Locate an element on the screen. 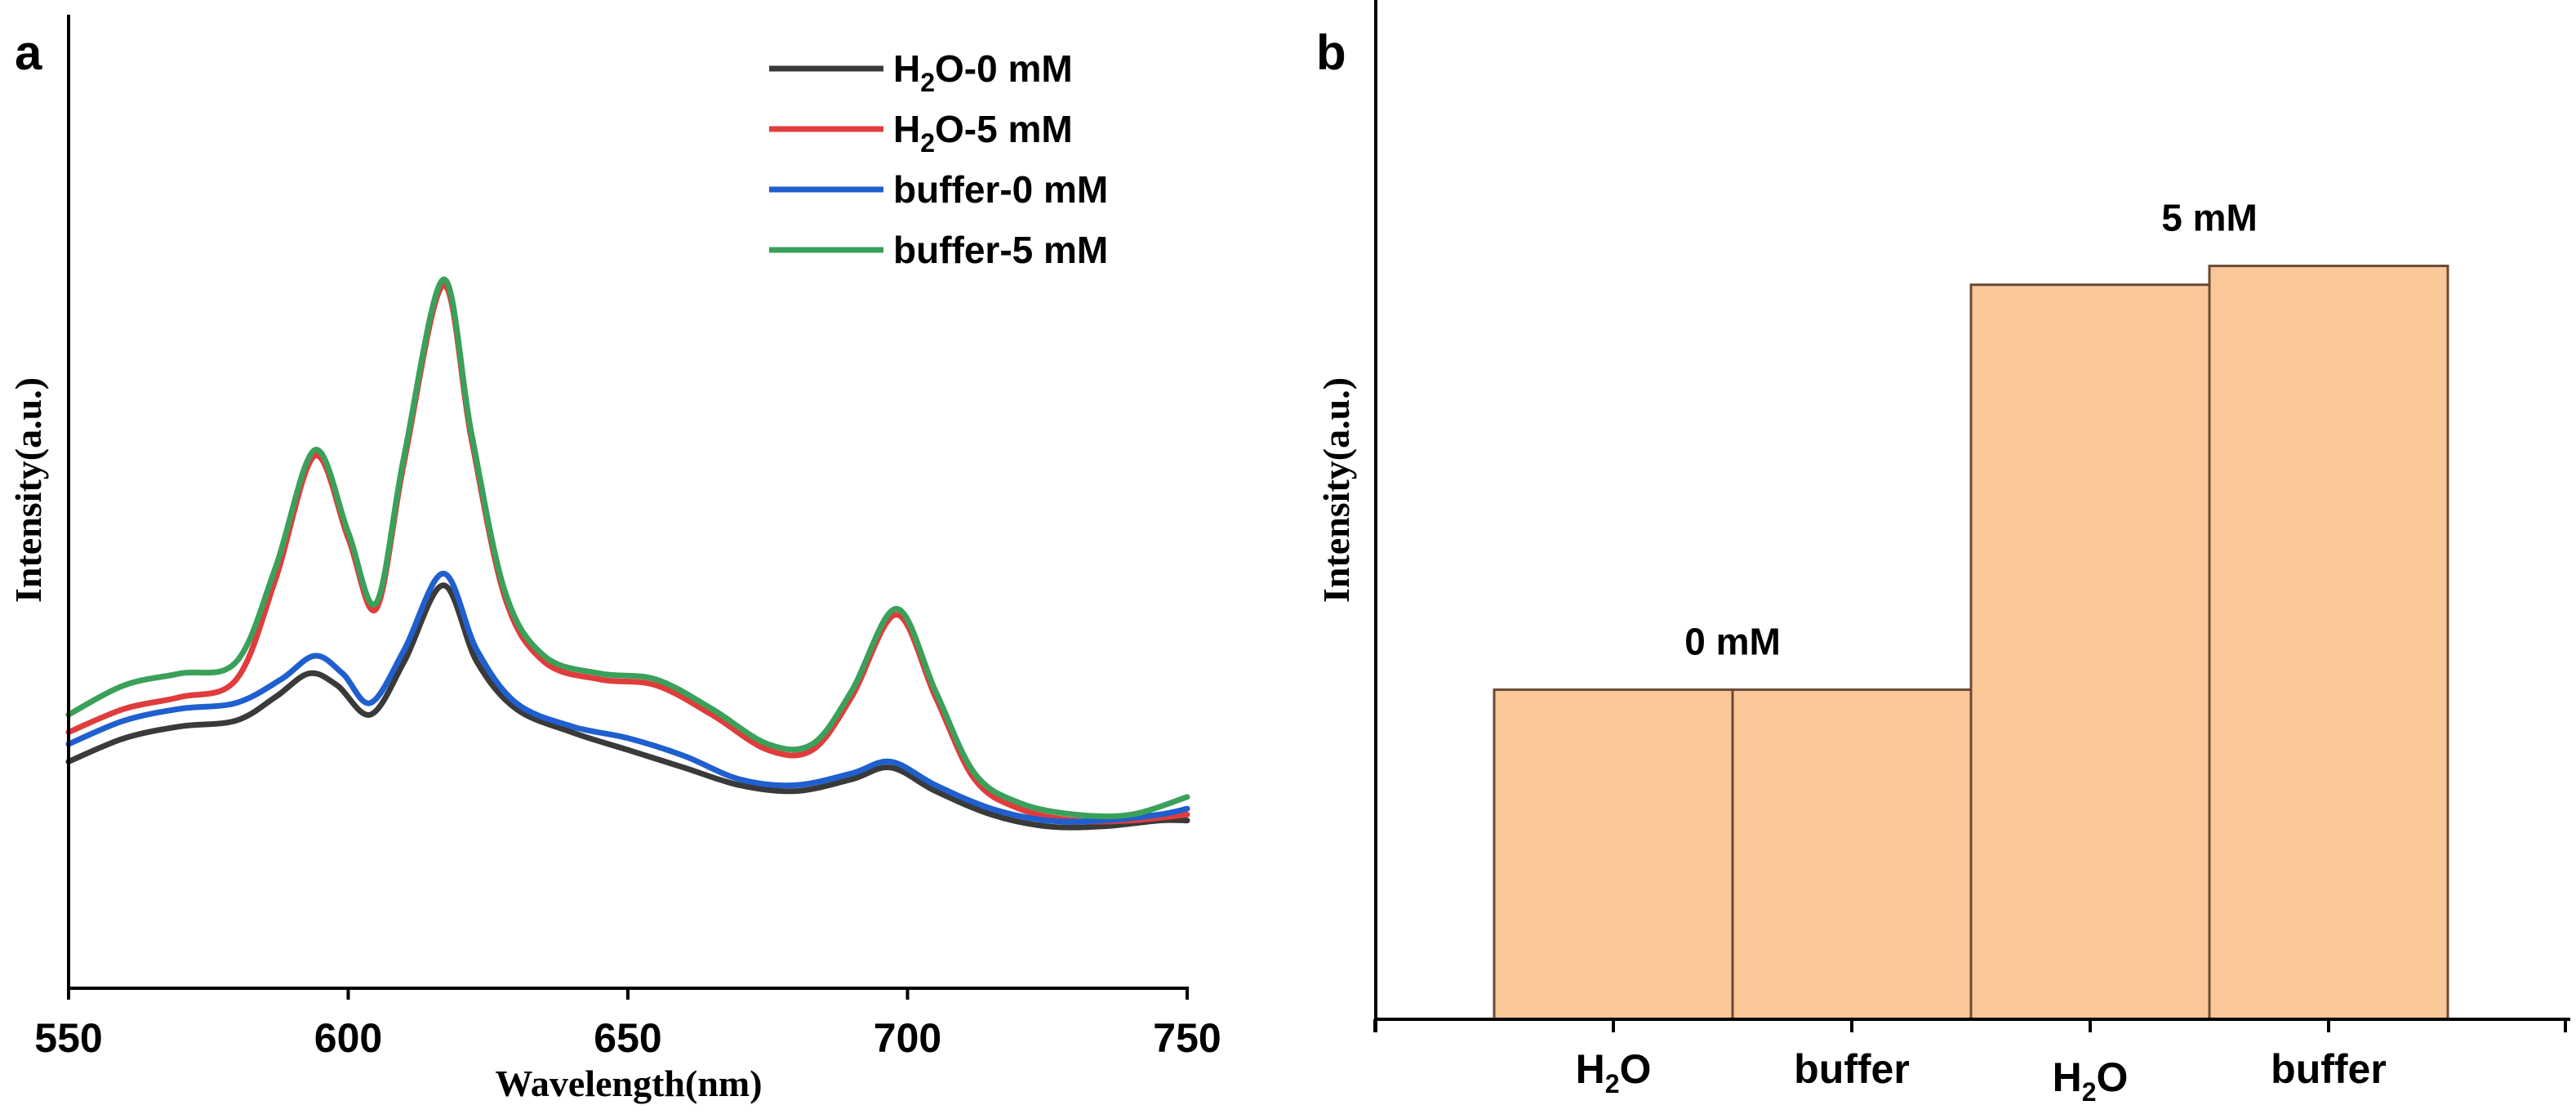  x-tick-label: 650 is located at coordinates (627, 1038).